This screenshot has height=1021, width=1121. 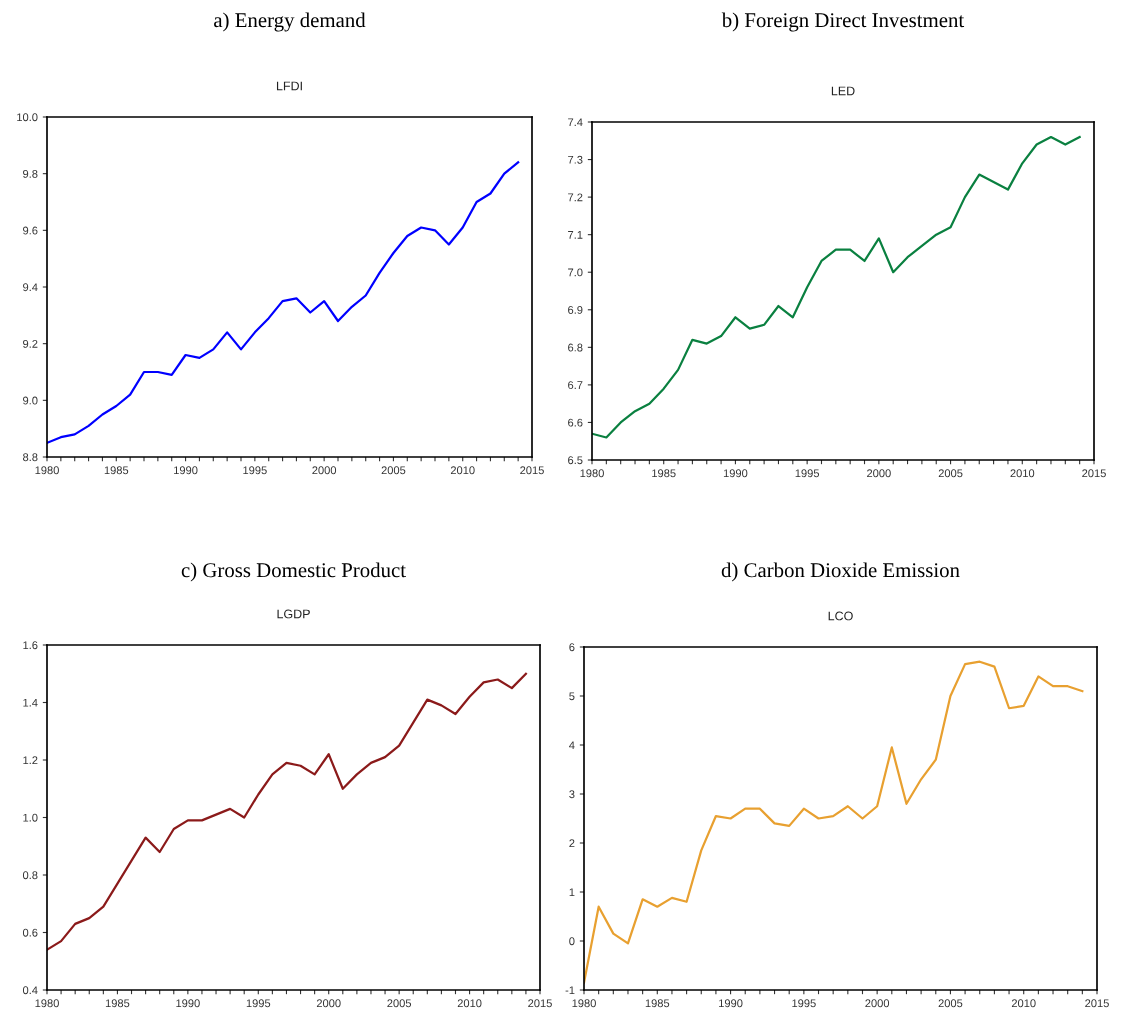 What do you see at coordinates (30, 932) in the screenshot?
I see `y-tick-label: 0.6` at bounding box center [30, 932].